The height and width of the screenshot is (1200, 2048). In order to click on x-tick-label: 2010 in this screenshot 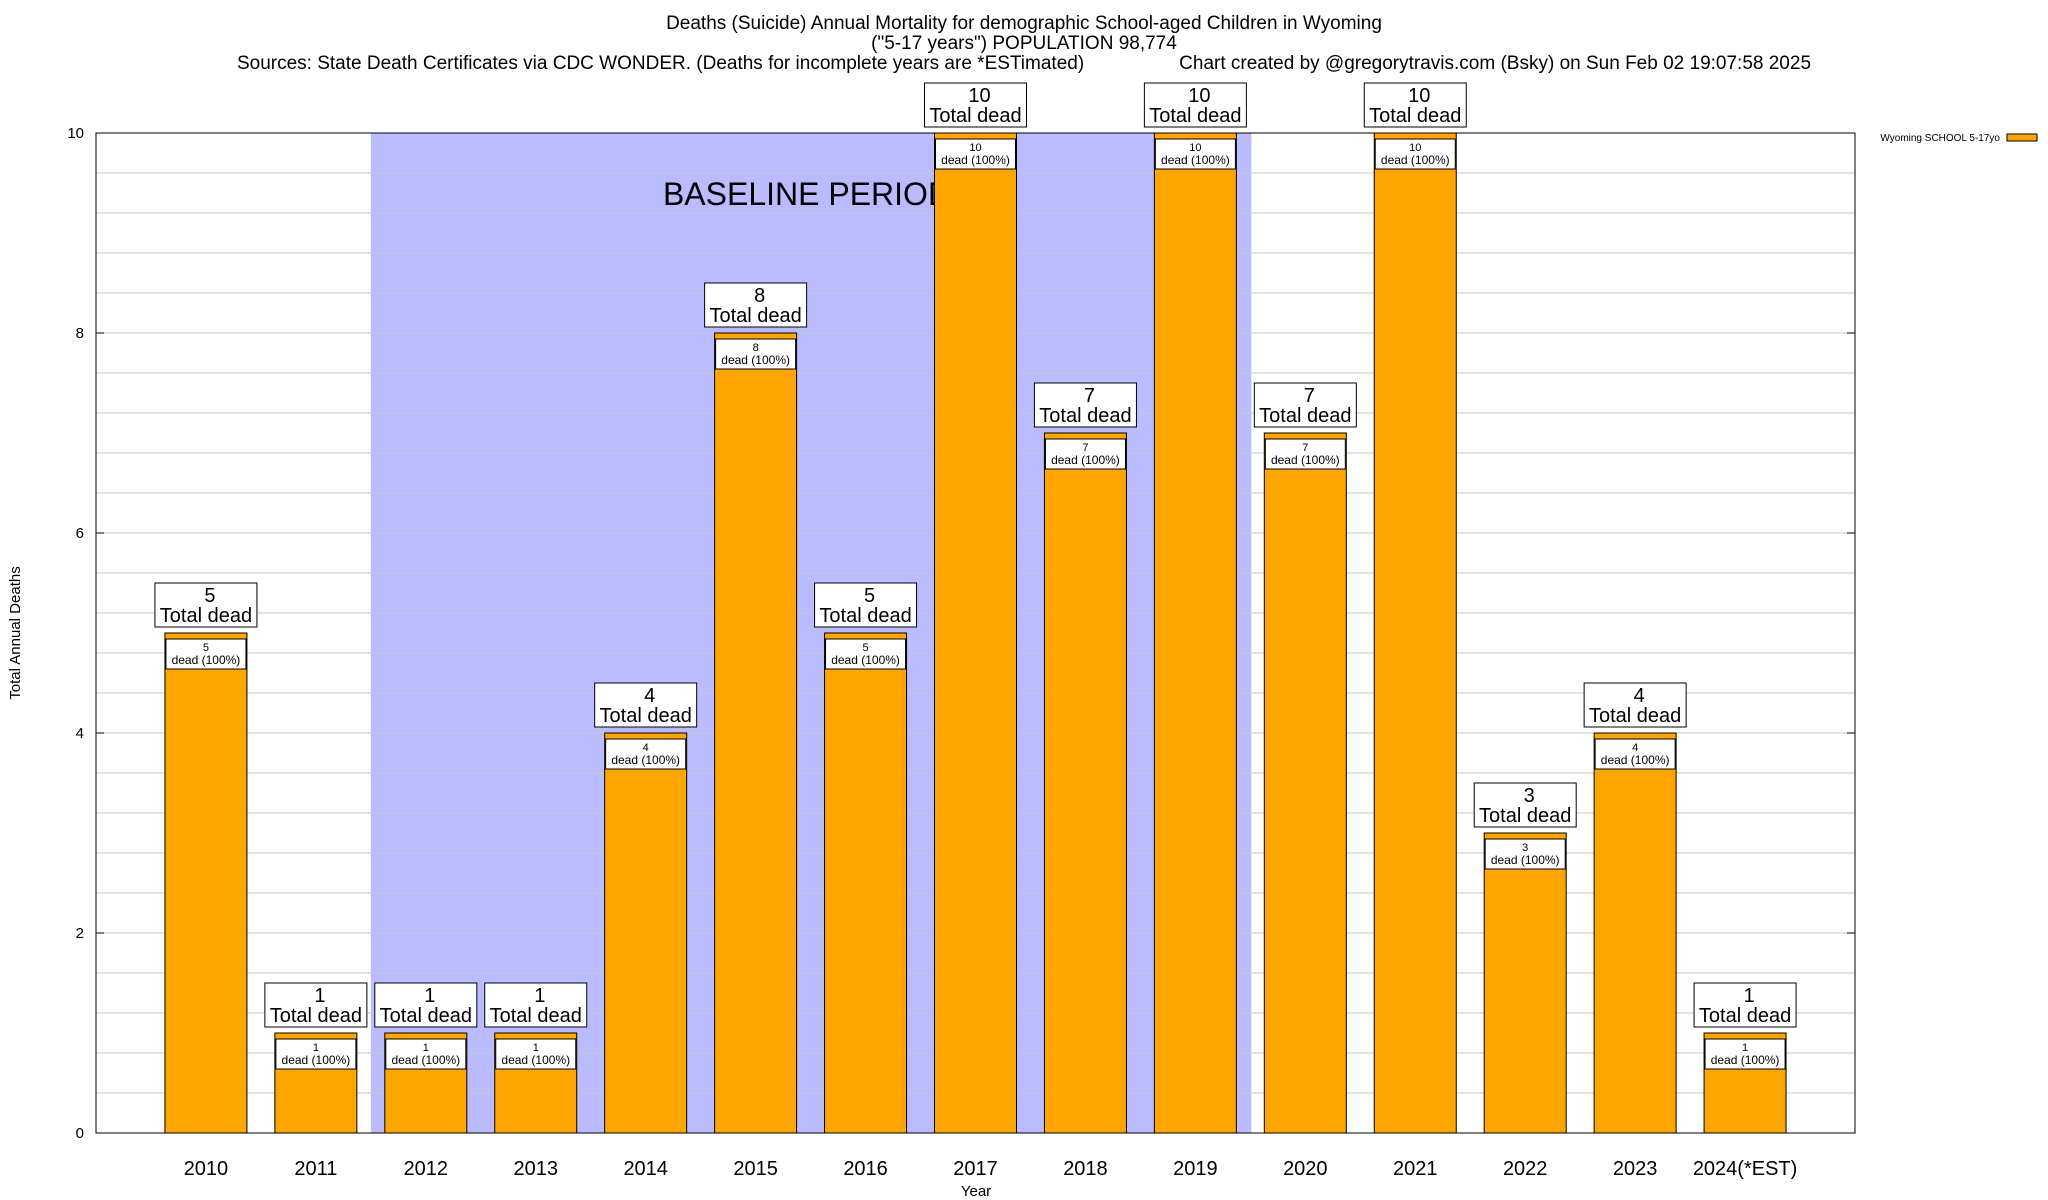, I will do `click(206, 1169)`.